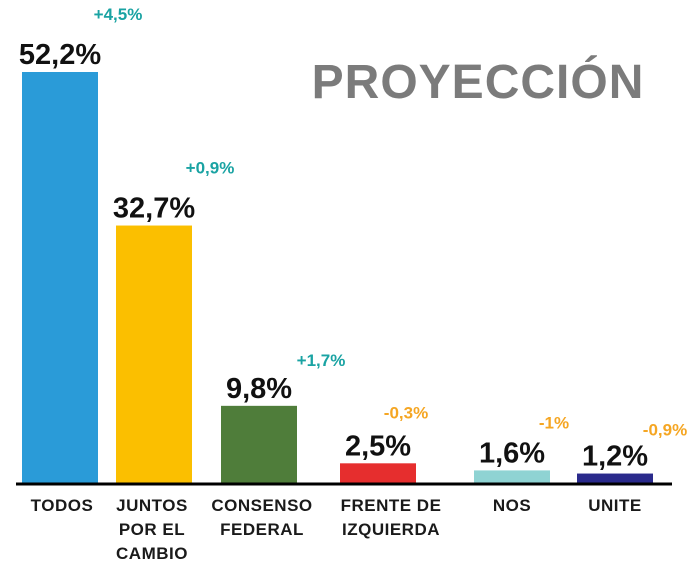 This screenshot has height=574, width=690. I want to click on value-label-6: 1,2%, so click(615, 457).